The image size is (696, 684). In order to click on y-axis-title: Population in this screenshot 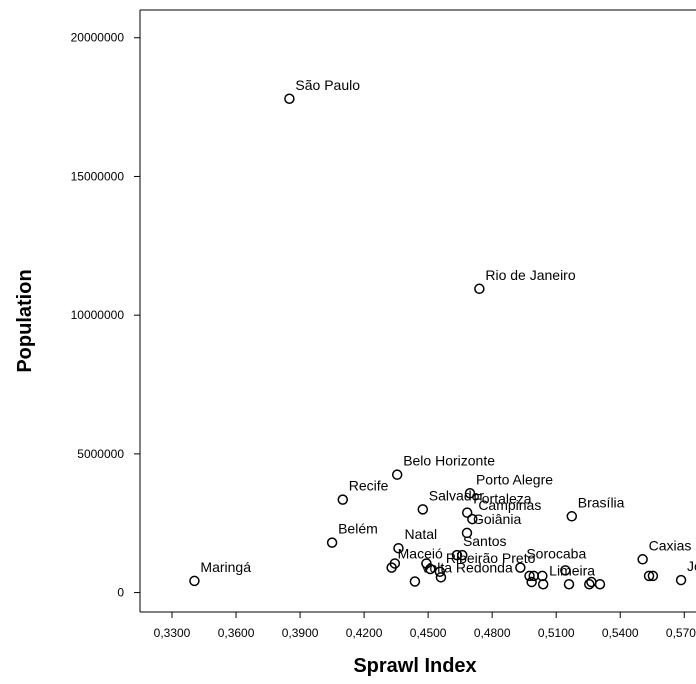, I will do `click(25, 320)`.